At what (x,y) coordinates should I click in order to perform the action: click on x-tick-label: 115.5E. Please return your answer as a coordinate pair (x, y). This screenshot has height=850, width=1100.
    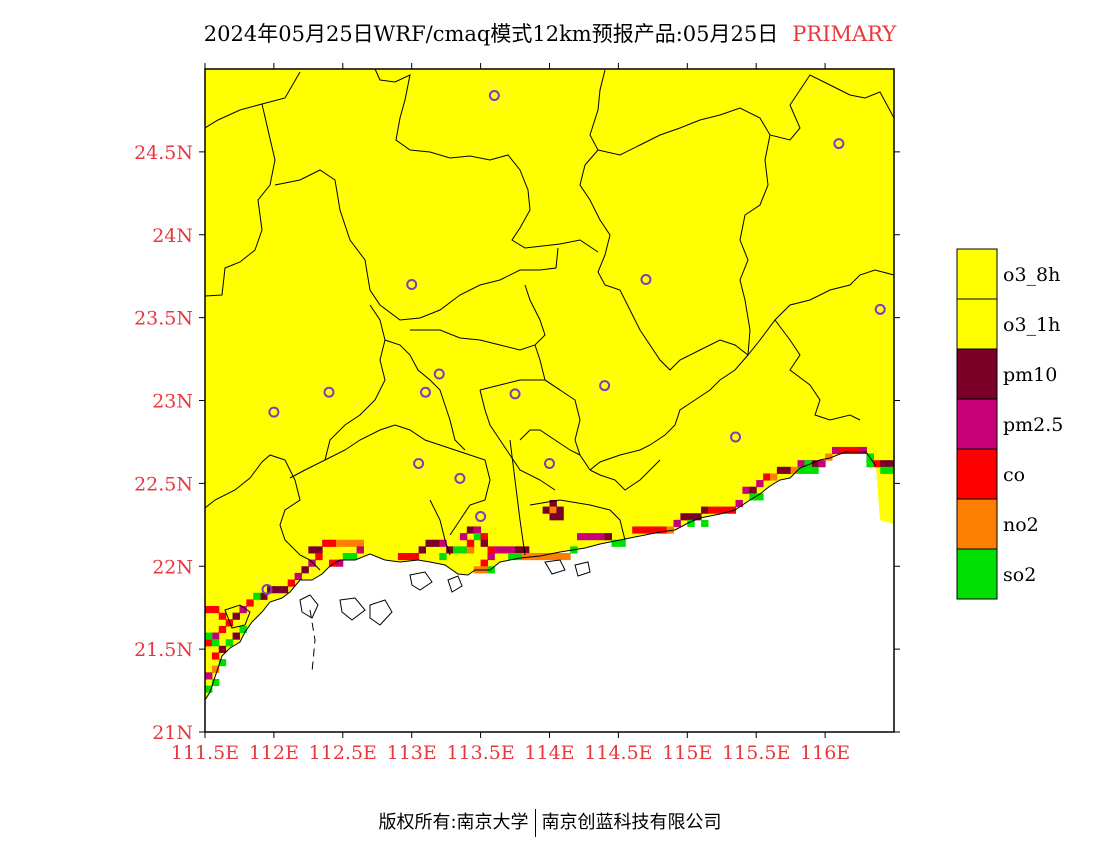
    Looking at the image, I should click on (756, 753).